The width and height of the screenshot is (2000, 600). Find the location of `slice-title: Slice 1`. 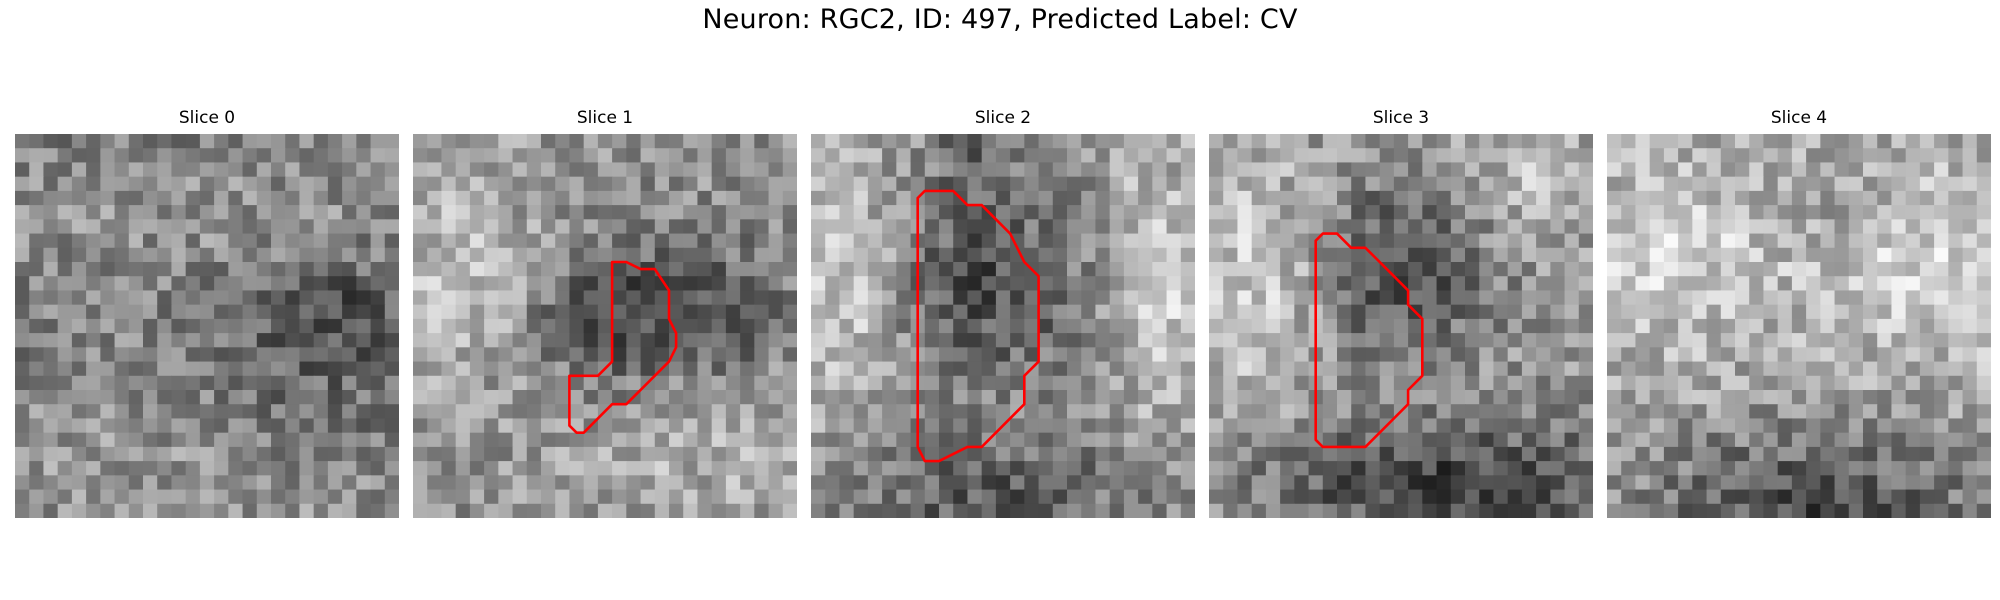

slice-title: Slice 1 is located at coordinates (605, 118).